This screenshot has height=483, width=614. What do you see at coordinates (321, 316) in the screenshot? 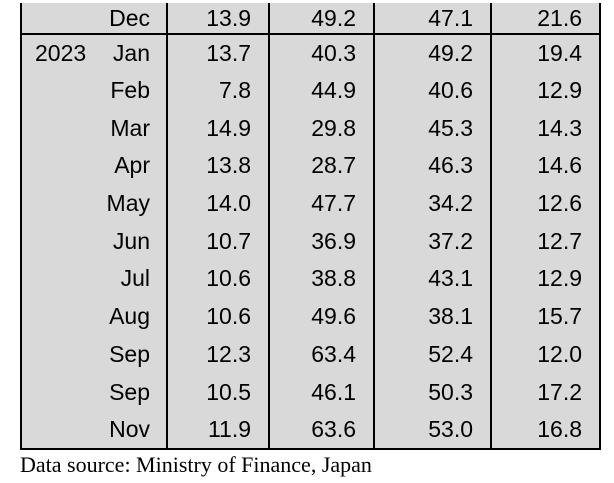
I see `value-cell: 49.6` at bounding box center [321, 316].